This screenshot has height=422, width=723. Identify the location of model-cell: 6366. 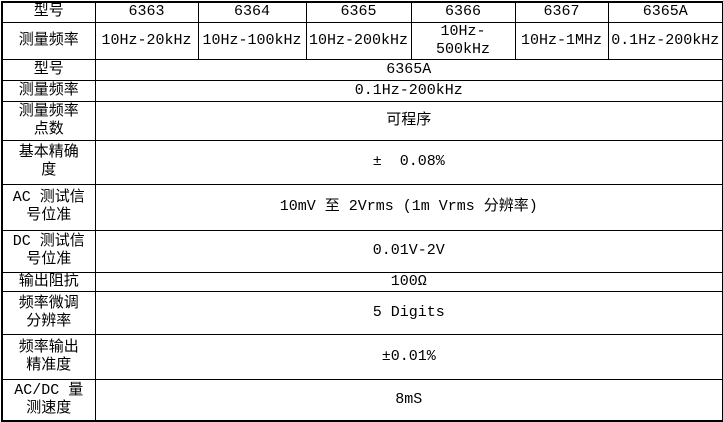
(463, 12).